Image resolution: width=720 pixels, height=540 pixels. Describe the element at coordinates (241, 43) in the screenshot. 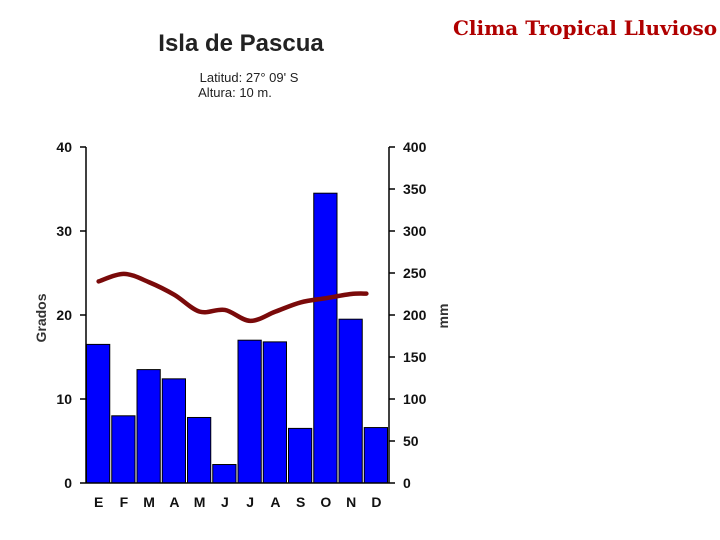

I see `chart-title: Isla de Pascua` at that location.